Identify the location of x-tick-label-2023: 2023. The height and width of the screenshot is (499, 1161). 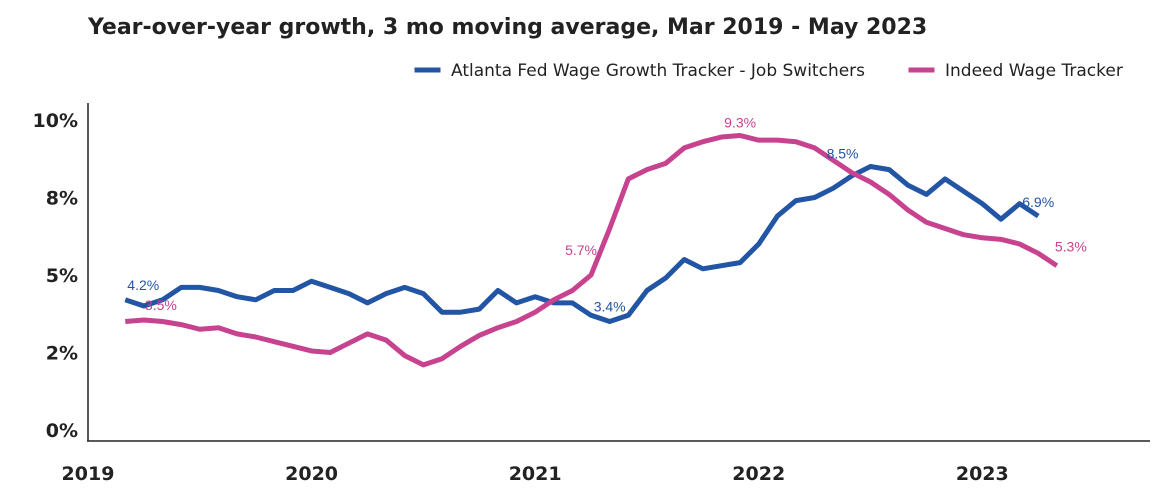
(982, 474).